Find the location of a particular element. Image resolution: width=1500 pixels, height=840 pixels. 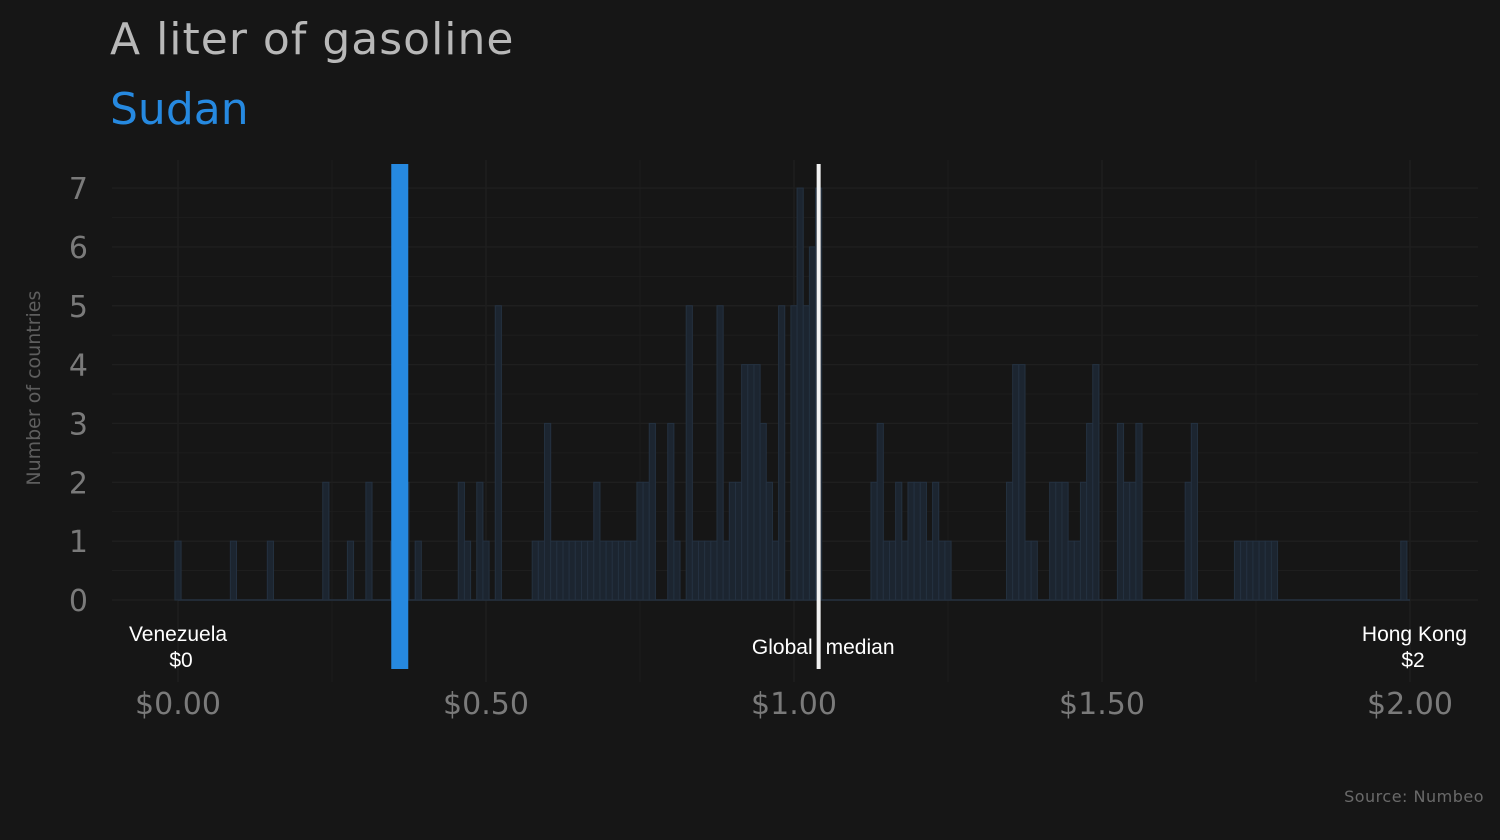

y-tick-label: 1 is located at coordinates (78, 542).